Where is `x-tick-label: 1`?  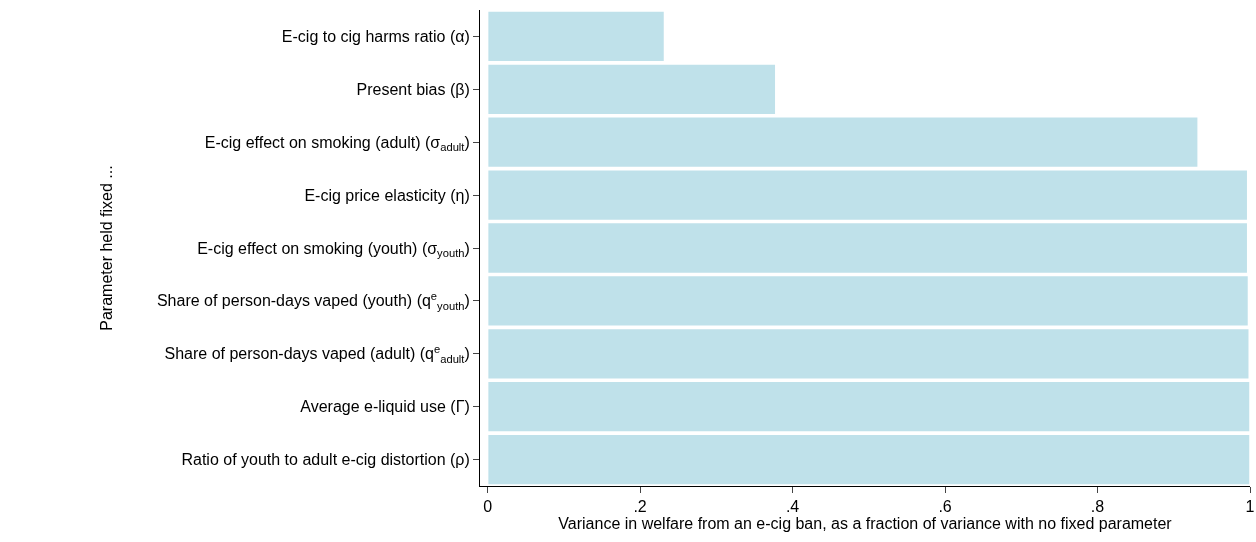
x-tick-label: 1 is located at coordinates (1250, 507).